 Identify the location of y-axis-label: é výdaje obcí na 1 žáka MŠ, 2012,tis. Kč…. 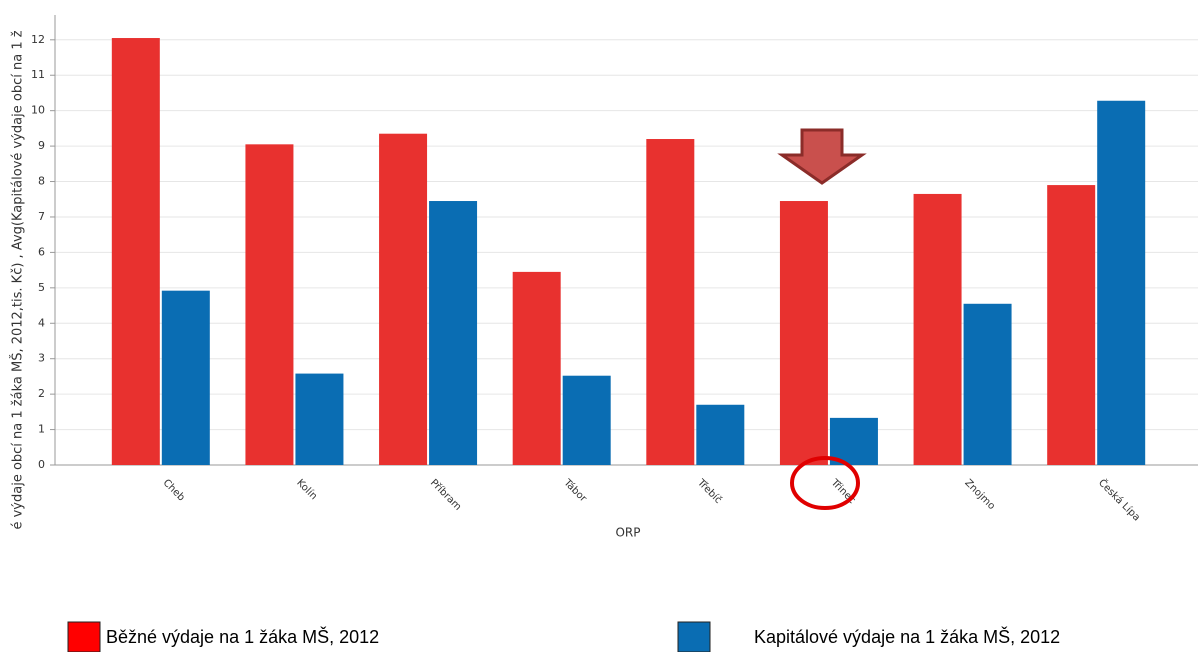
(18, 279).